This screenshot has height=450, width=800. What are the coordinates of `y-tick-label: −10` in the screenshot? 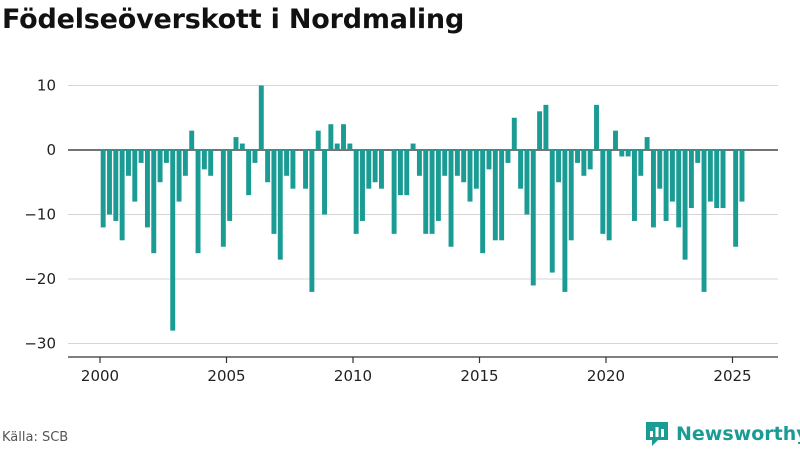 It's located at (40, 215).